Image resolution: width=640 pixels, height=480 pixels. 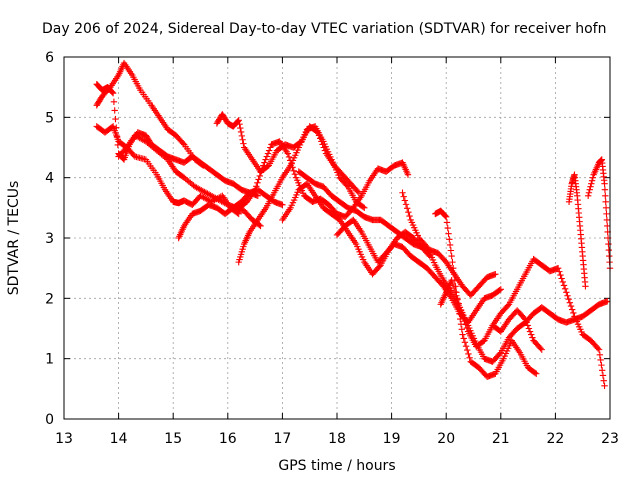 What do you see at coordinates (49, 118) in the screenshot?
I see `y-tick-label: 5` at bounding box center [49, 118].